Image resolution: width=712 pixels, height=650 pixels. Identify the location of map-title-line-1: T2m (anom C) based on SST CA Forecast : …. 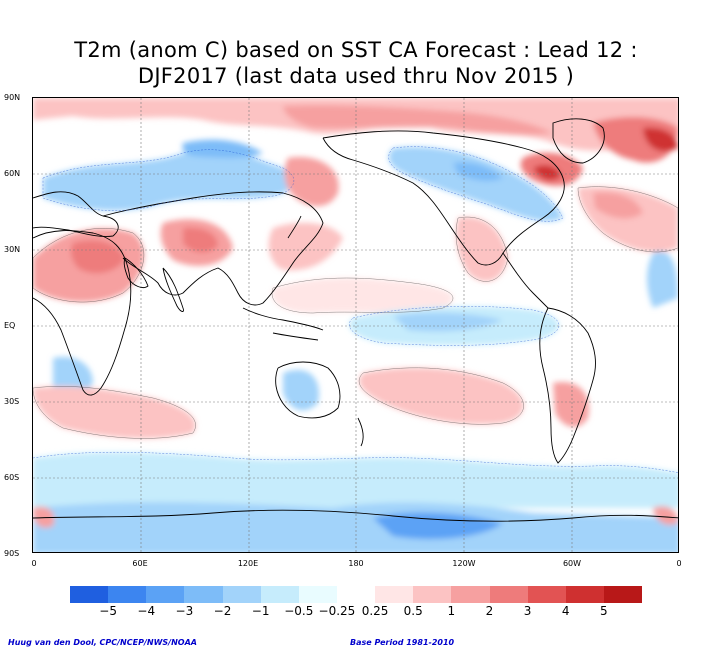
(356, 50).